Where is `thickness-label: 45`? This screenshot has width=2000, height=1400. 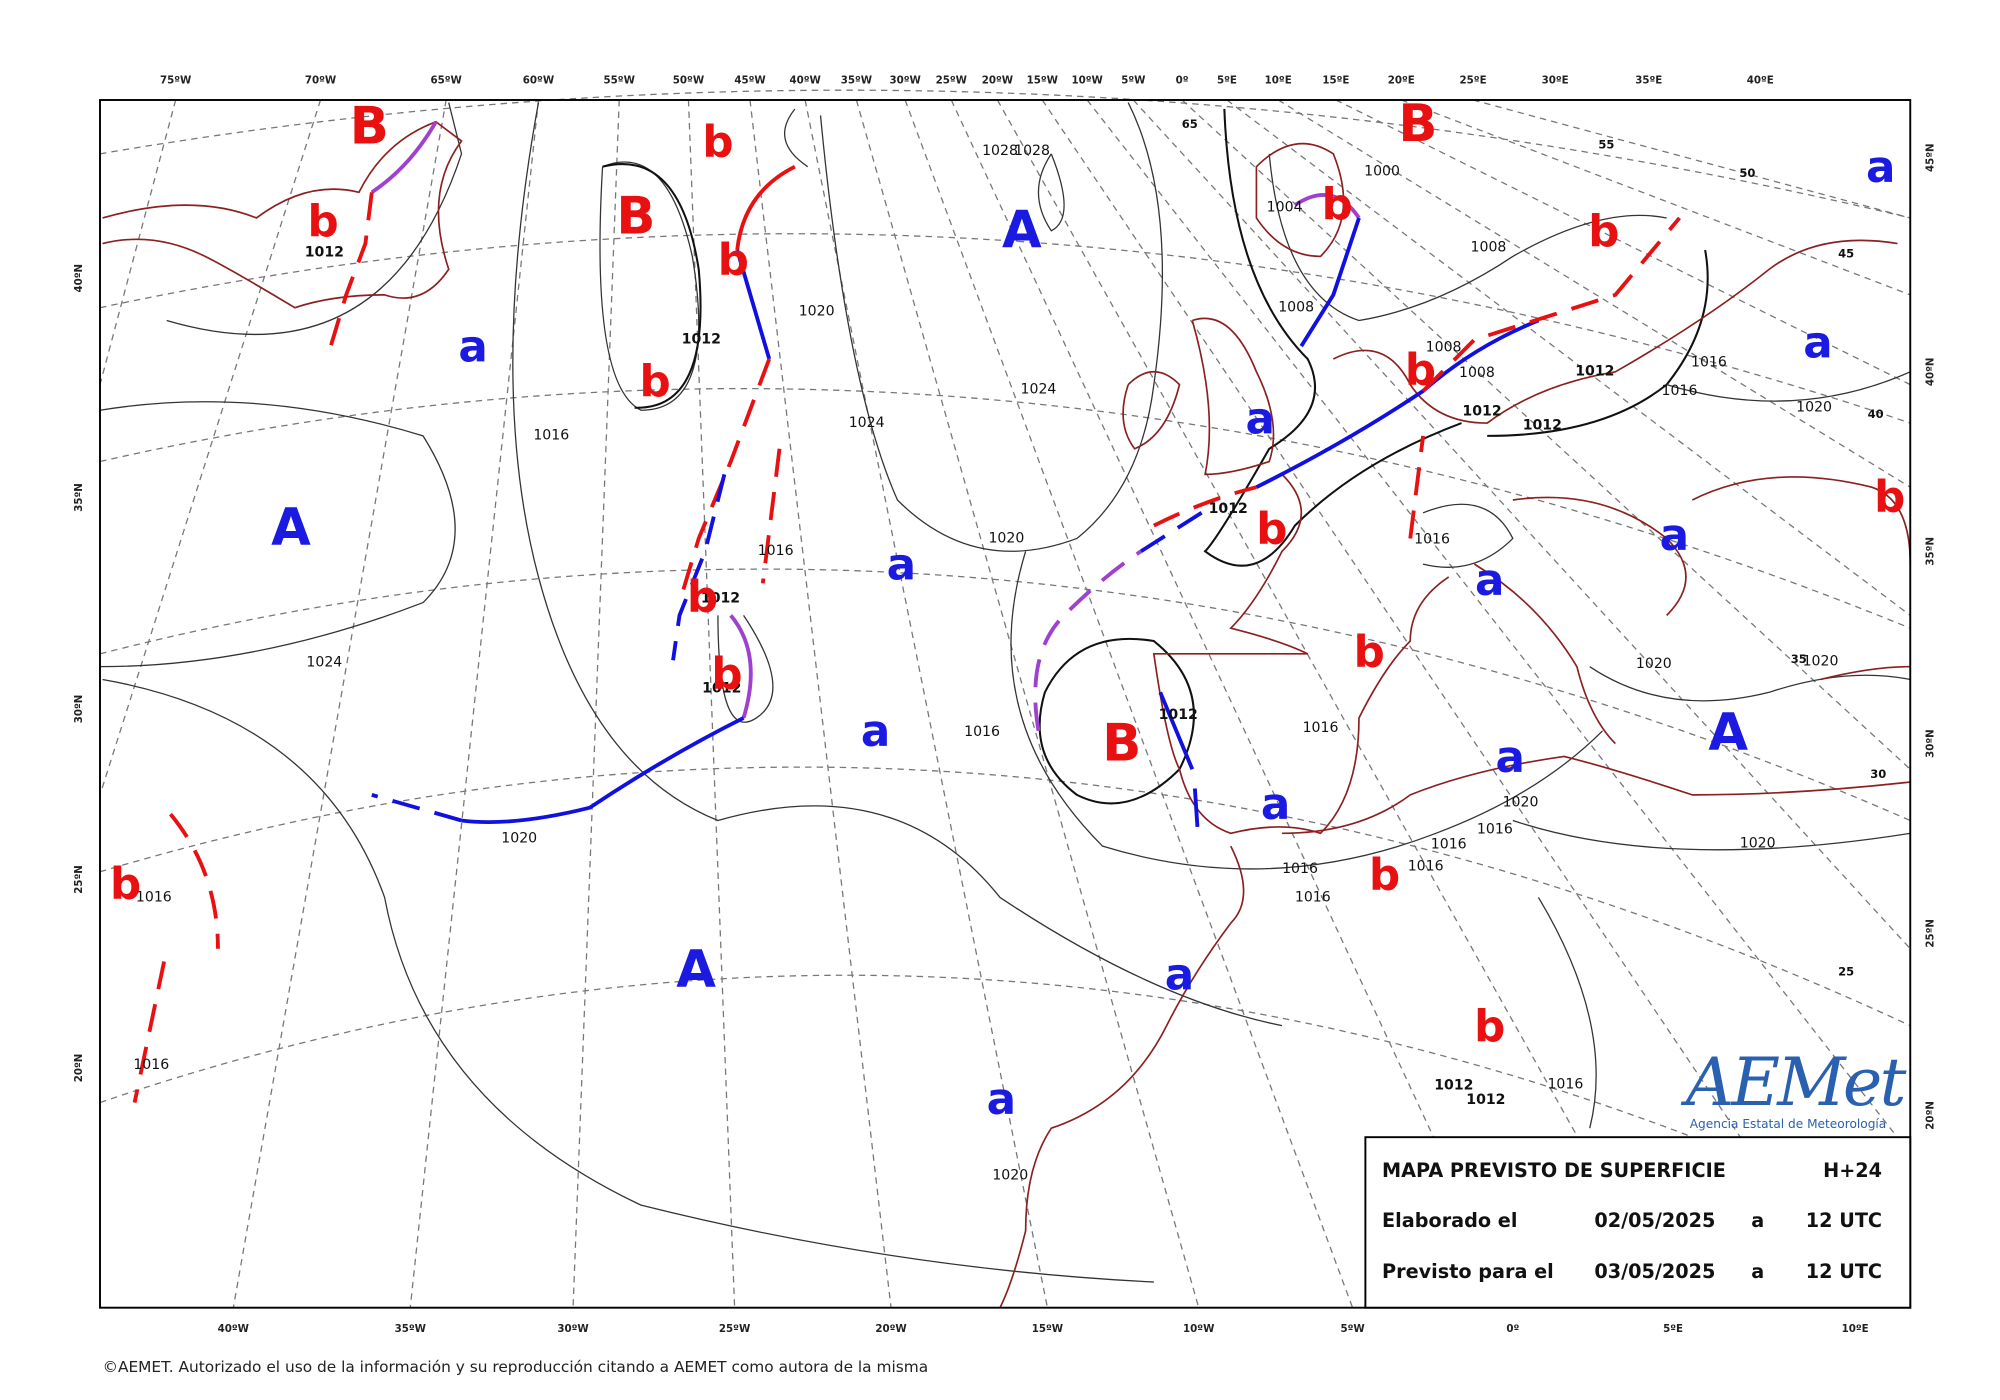
thickness-label: 45 is located at coordinates (1846, 254).